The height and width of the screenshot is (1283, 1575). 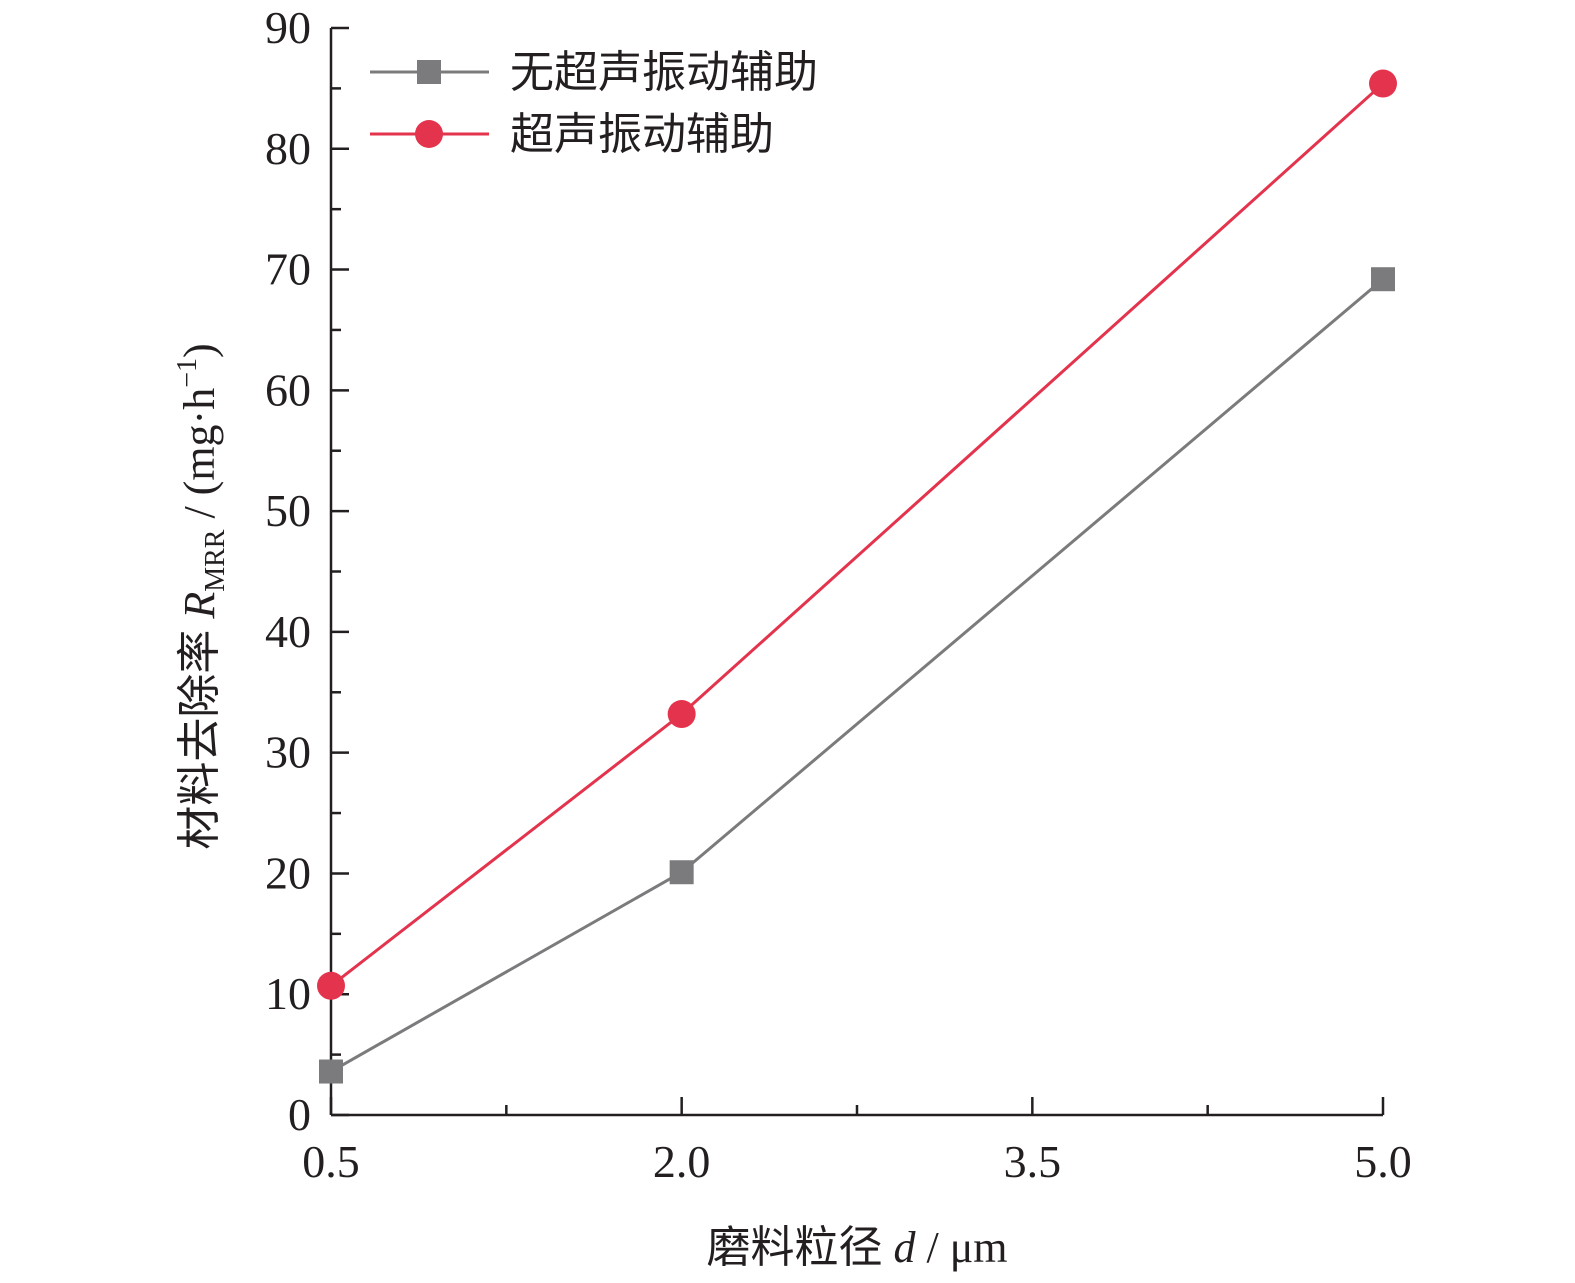 What do you see at coordinates (288, 510) in the screenshot?
I see `y-tick-label: 50` at bounding box center [288, 510].